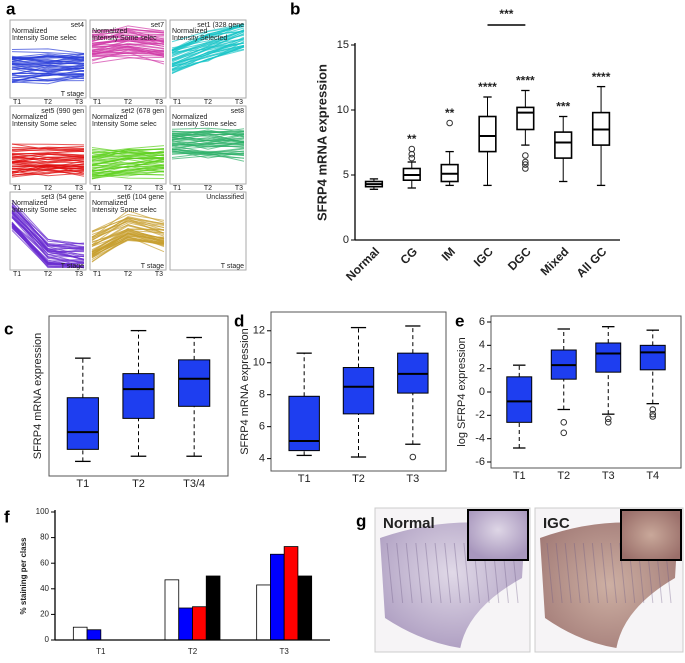 The width and height of the screenshot is (685, 663). Describe the element at coordinates (237, 111) in the screenshot. I see `cluster-title: set8` at that location.